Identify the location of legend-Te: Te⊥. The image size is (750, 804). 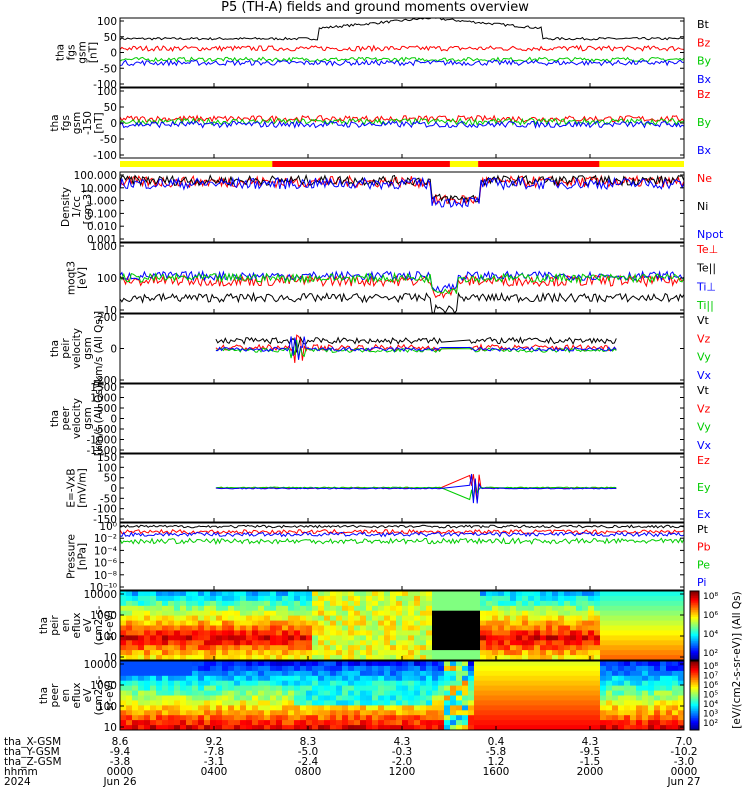
(707, 249).